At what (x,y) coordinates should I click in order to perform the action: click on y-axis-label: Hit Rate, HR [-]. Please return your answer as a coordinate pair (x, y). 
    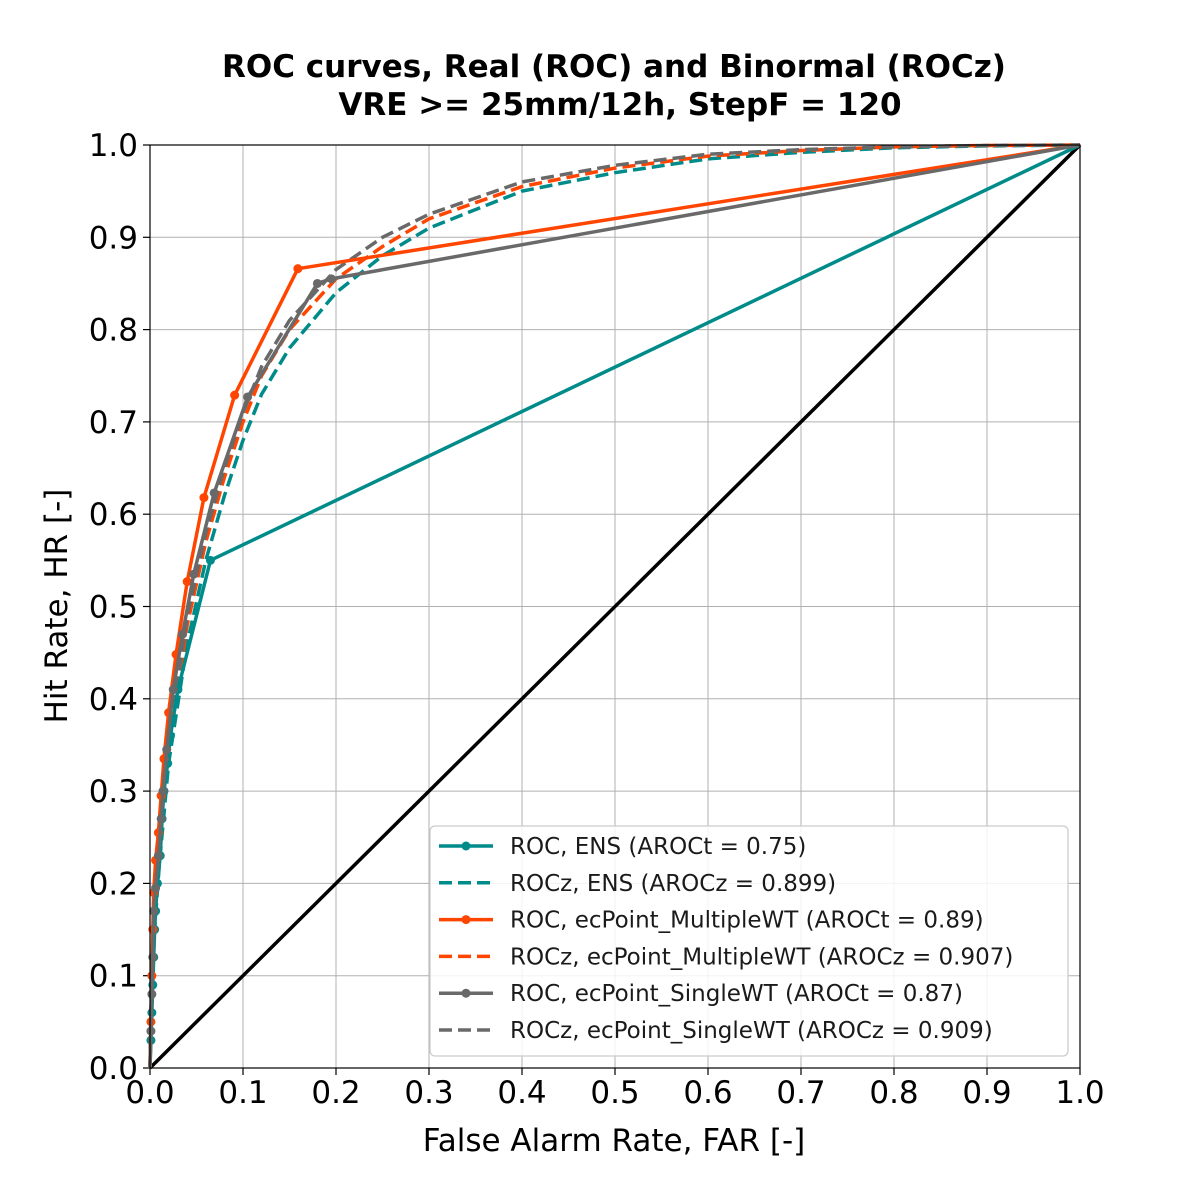
    Looking at the image, I should click on (57, 606).